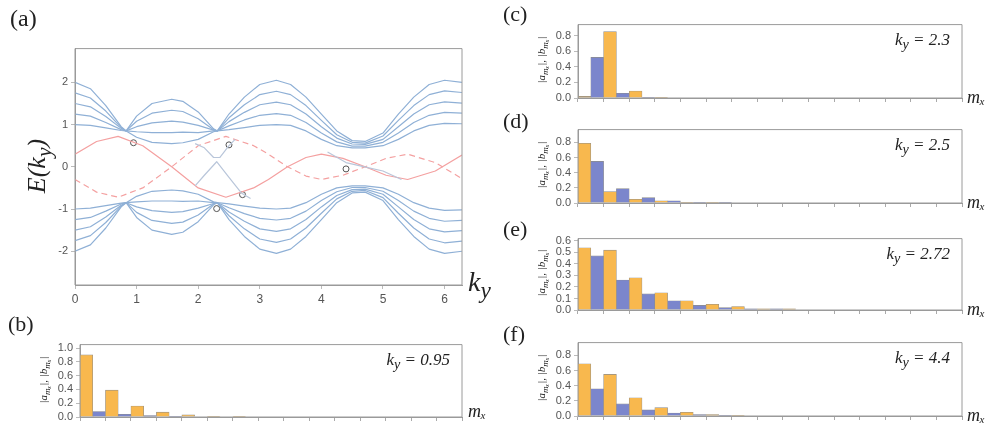 The image size is (1004, 437). What do you see at coordinates (64, 81) in the screenshot?
I see `y-tick-label: 2` at bounding box center [64, 81].